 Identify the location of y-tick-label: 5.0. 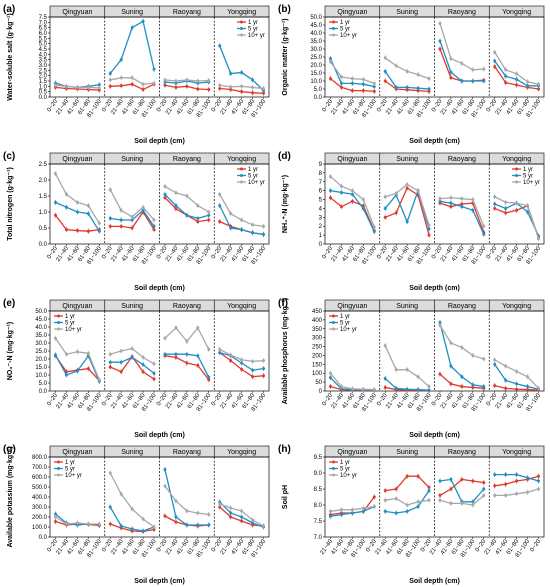
(43, 45).